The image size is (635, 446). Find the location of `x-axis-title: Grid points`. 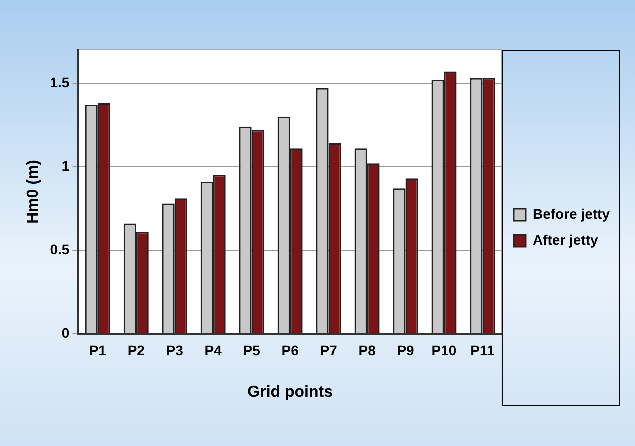

x-axis-title: Grid points is located at coordinates (291, 392).